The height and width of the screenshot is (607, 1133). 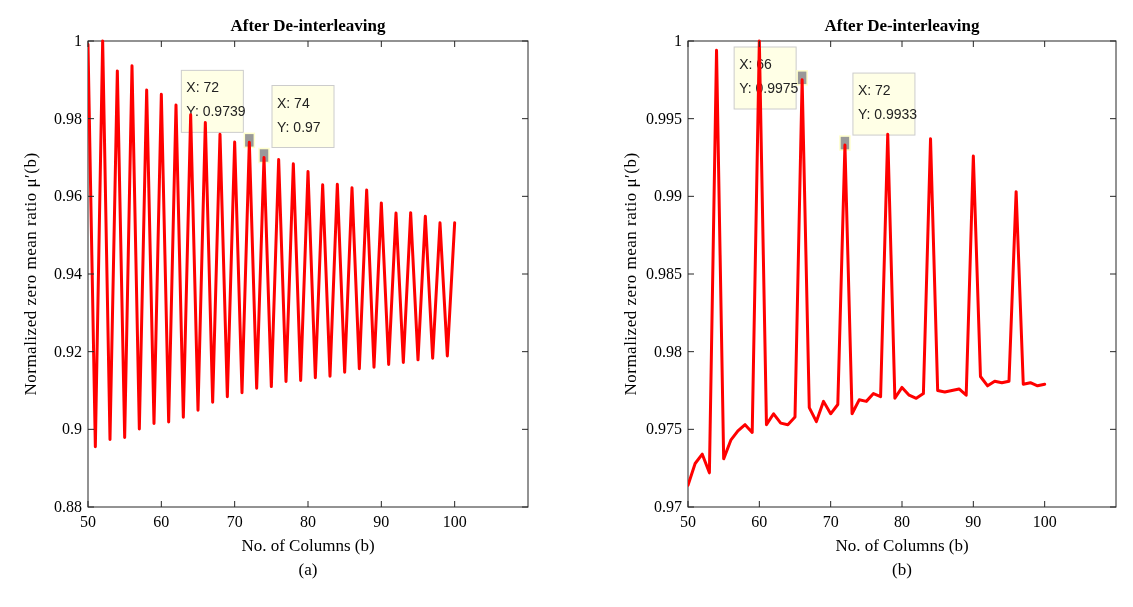 What do you see at coordinates (72, 429) in the screenshot?
I see `y-tick-label: 0.9` at bounding box center [72, 429].